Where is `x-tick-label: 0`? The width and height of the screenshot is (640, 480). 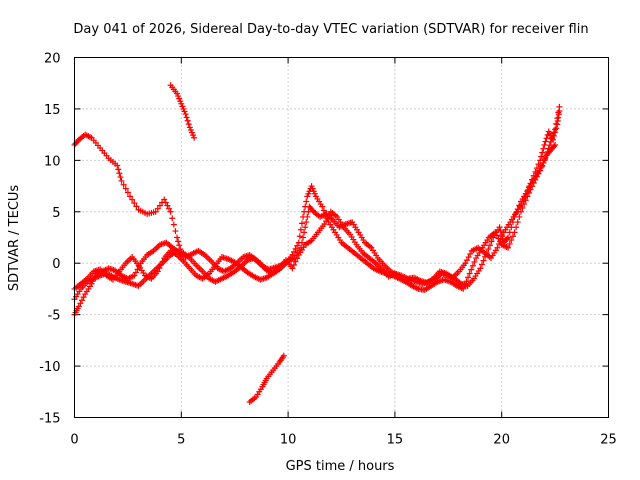 x-tick-label: 0 is located at coordinates (74, 440).